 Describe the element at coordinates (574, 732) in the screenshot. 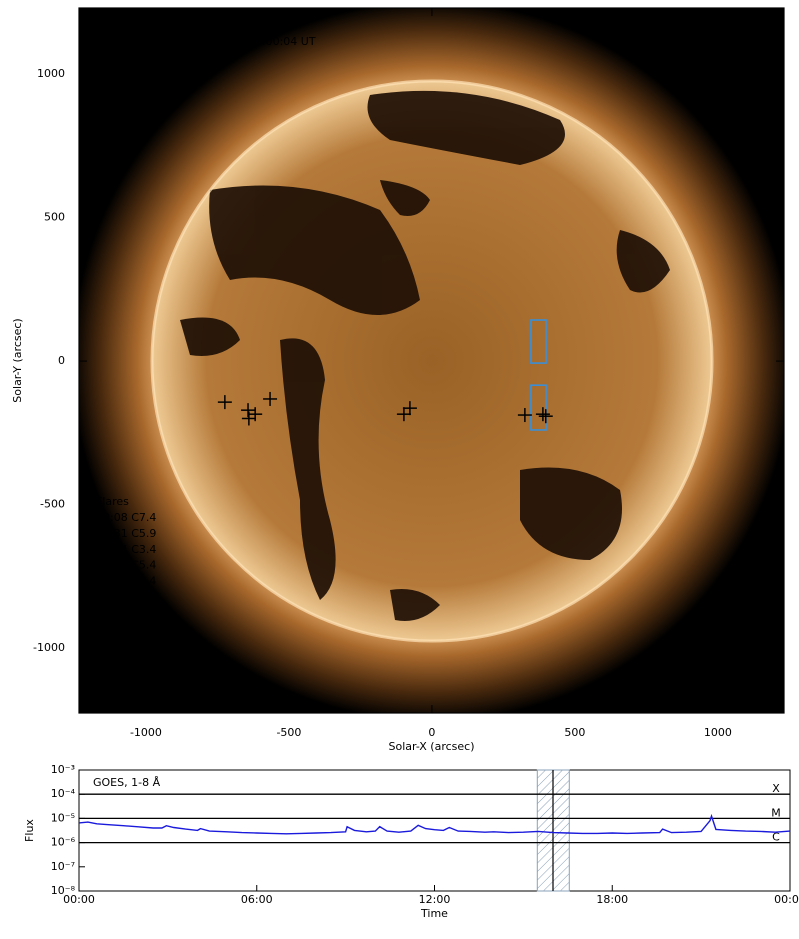

I see `x-tick-label: 500` at that location.